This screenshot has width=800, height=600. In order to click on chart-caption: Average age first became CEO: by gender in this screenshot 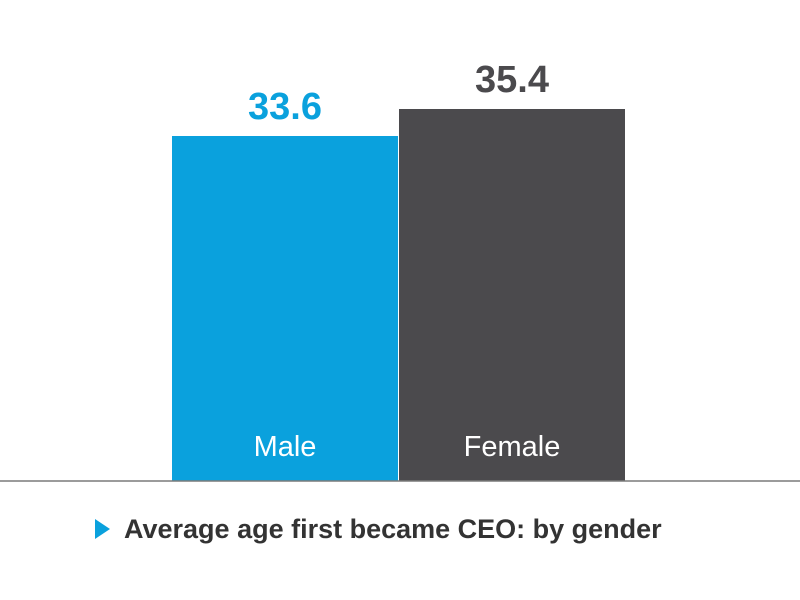, I will do `click(378, 529)`.